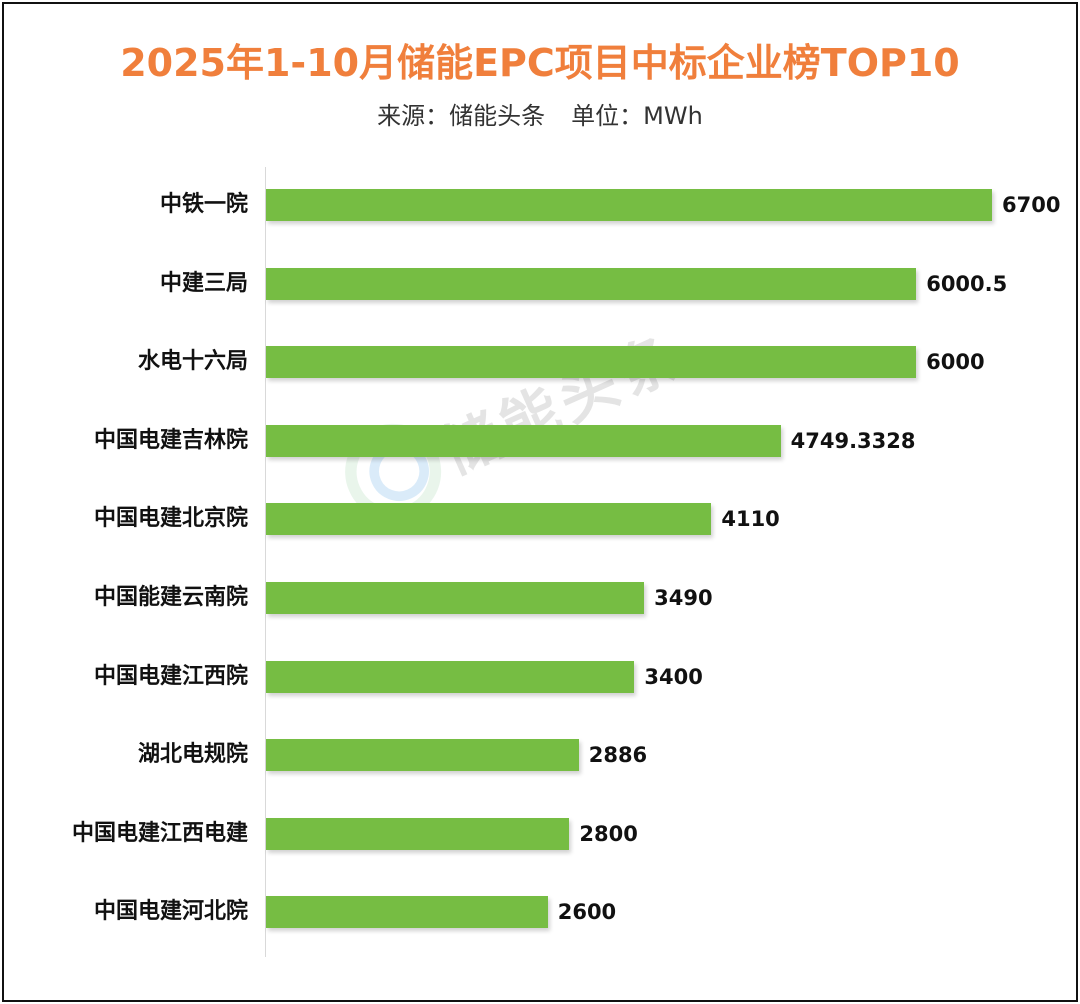 The width and height of the screenshot is (1080, 1004). Describe the element at coordinates (1031, 205) in the screenshot. I see `data-label: 6700` at that location.